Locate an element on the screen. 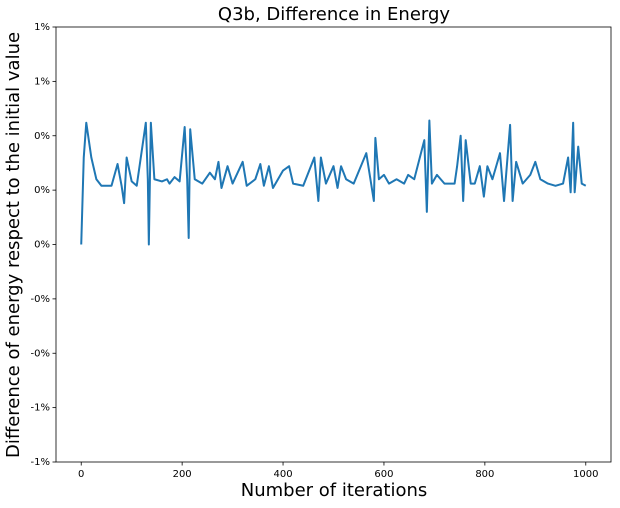 Image resolution: width=620 pixels, height=508 pixels. x-axis-label: Number of iterations is located at coordinates (334, 490).